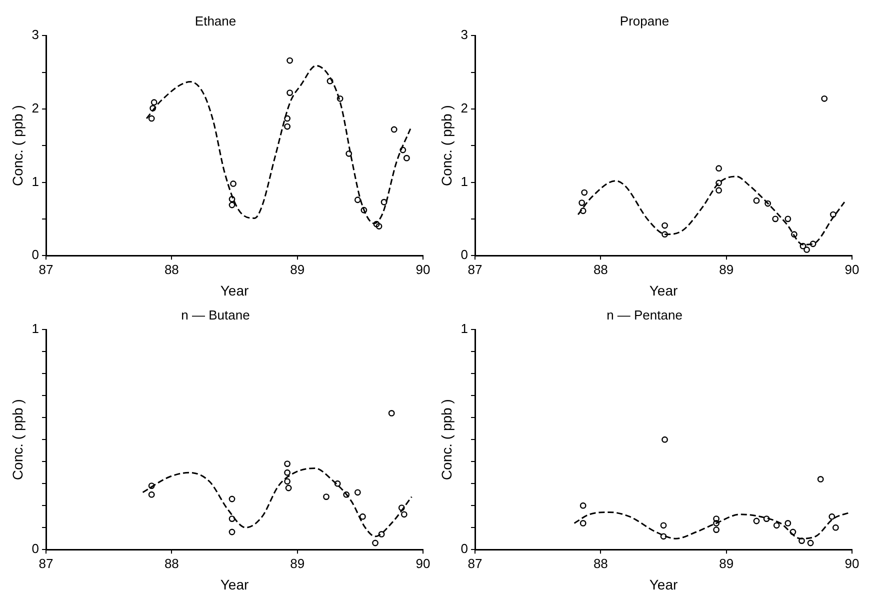 The image size is (874, 604). What do you see at coordinates (645, 20) in the screenshot?
I see `chart-title: Propane` at bounding box center [645, 20].